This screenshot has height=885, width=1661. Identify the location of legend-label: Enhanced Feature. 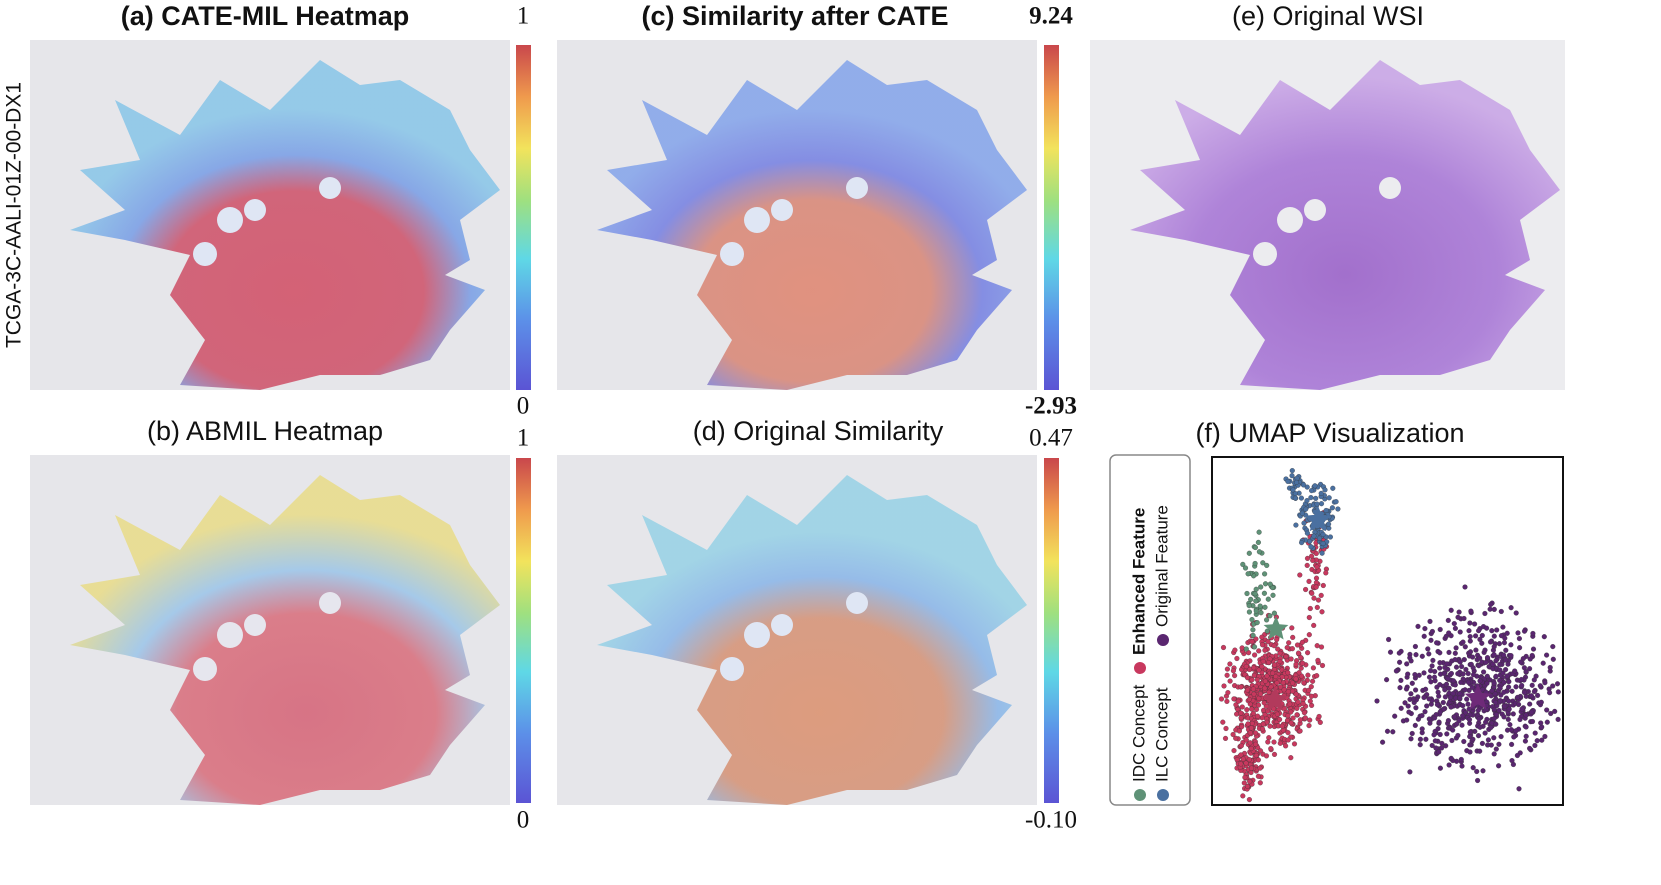
(1138, 581).